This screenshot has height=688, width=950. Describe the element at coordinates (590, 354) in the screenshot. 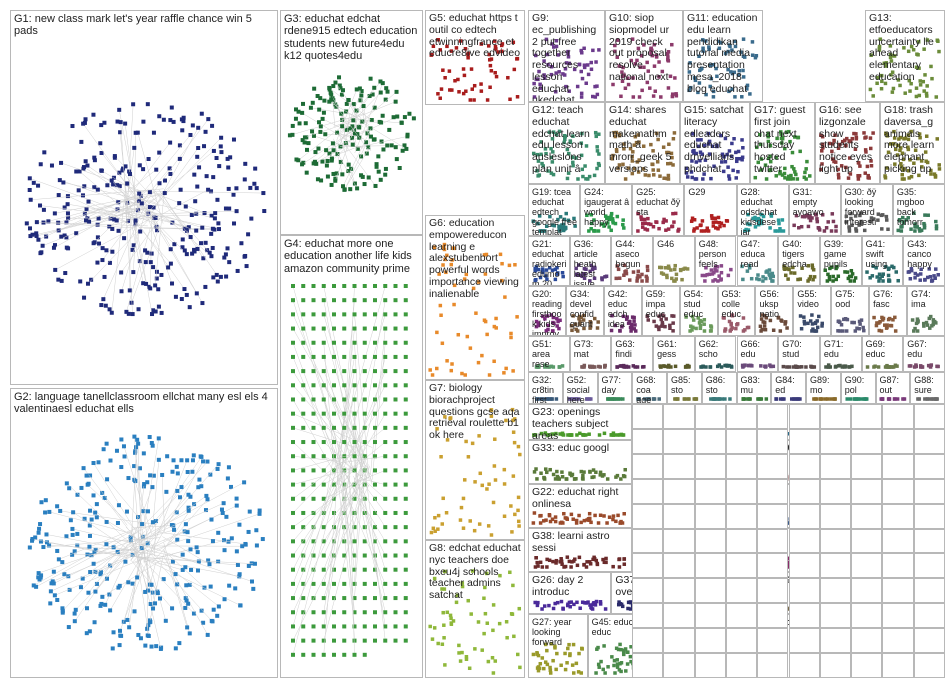

I see `group-cell-g73: G73: mat` at that location.